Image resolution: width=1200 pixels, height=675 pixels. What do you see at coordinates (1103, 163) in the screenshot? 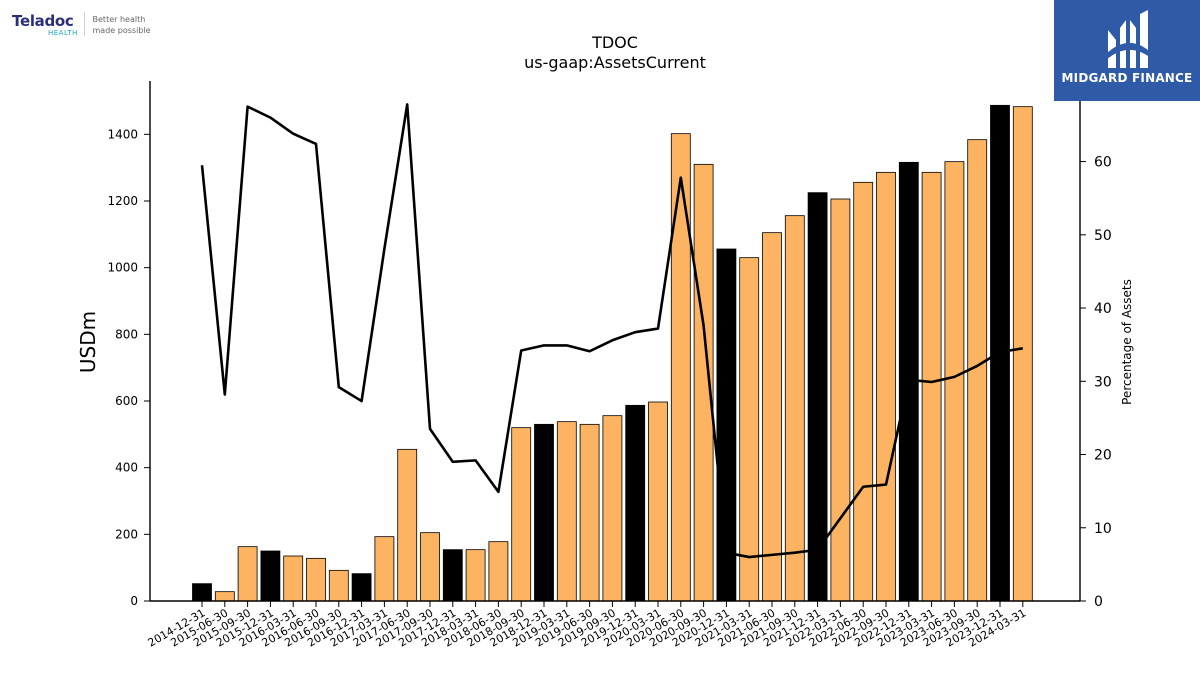
I see `y2-tick-label: 60` at bounding box center [1103, 163].